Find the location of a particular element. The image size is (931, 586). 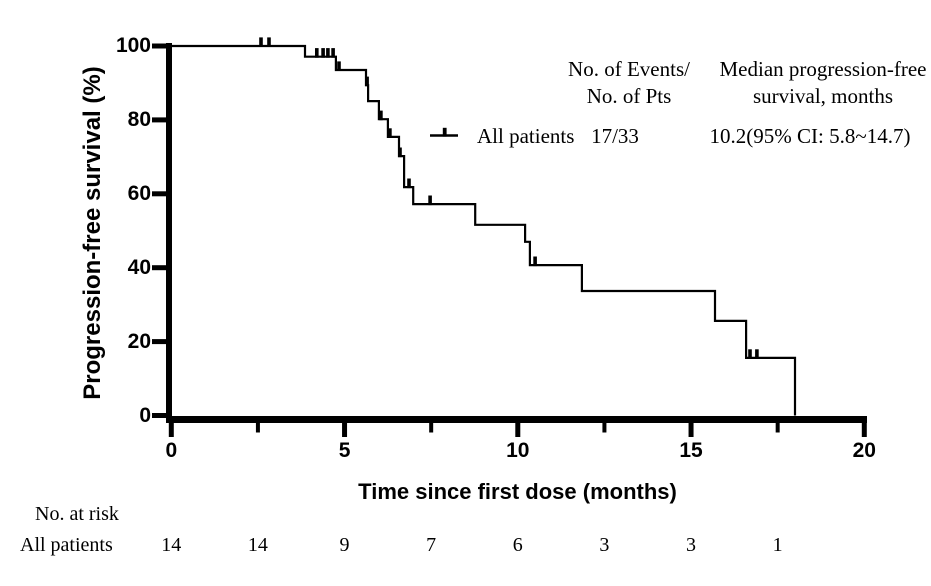

x-tick-label-20: 20 is located at coordinates (864, 450).